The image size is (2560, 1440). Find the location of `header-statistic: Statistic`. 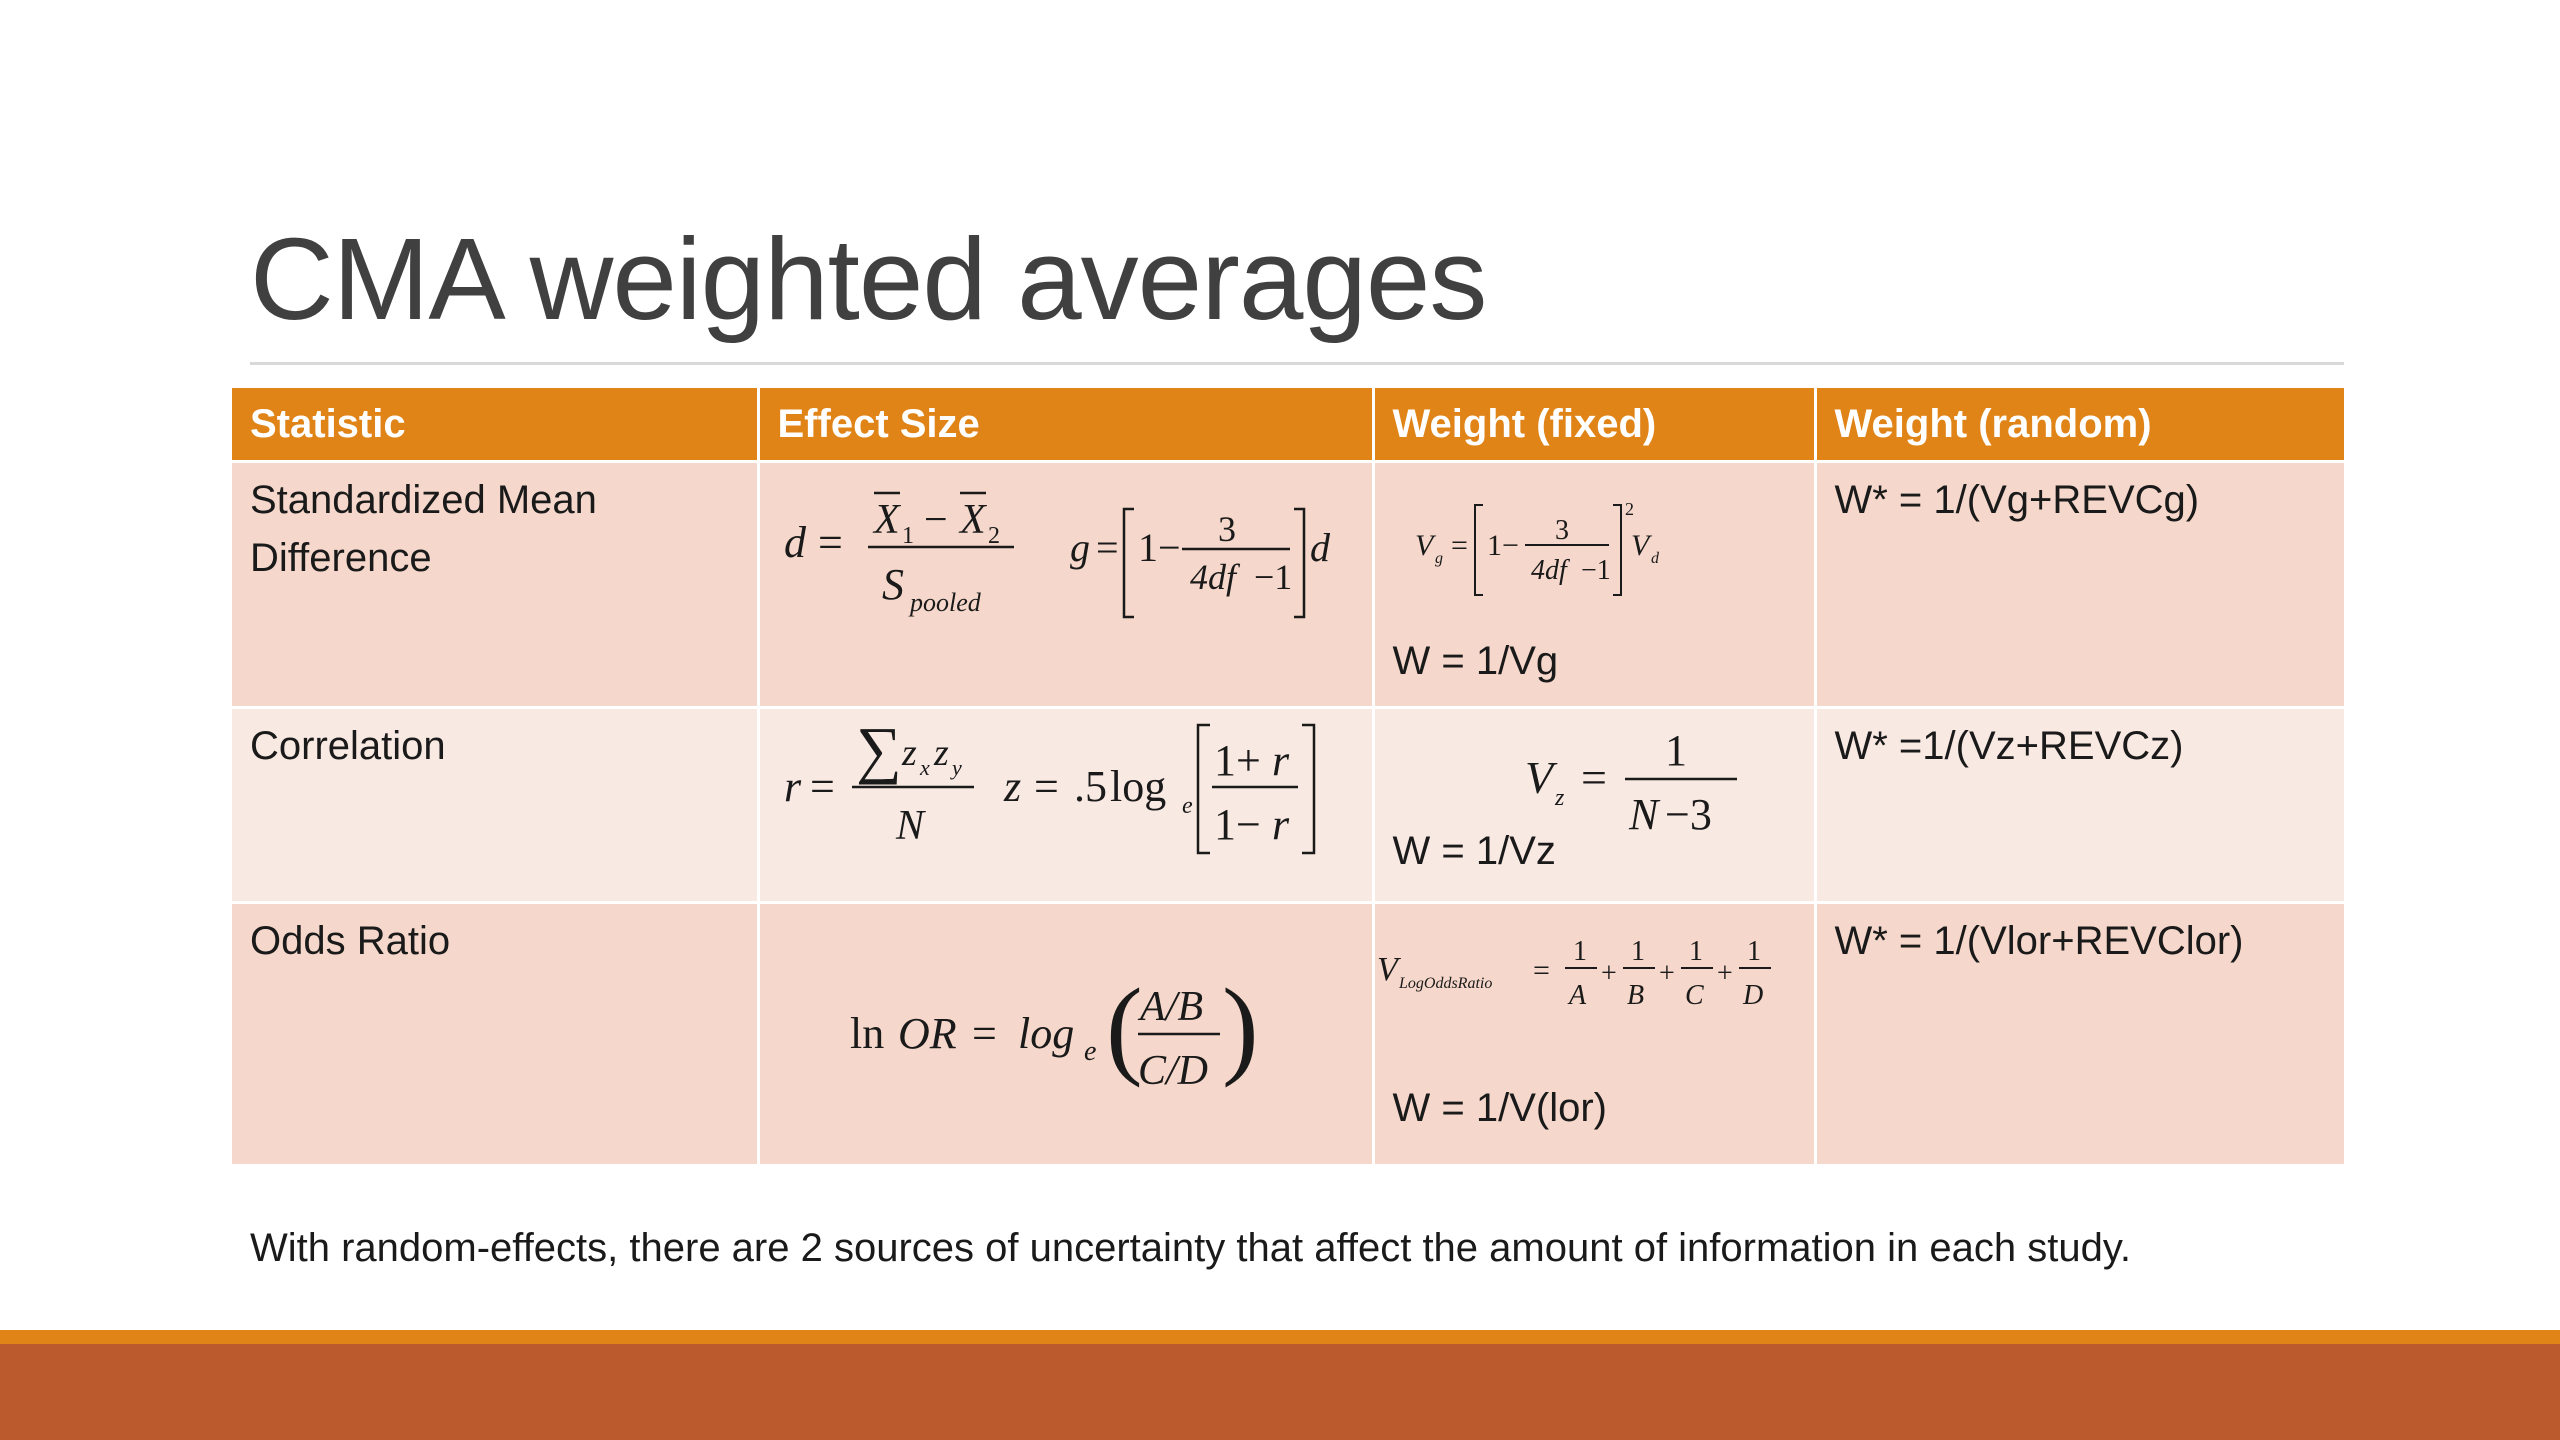

header-statistic: Statistic is located at coordinates (496, 425).